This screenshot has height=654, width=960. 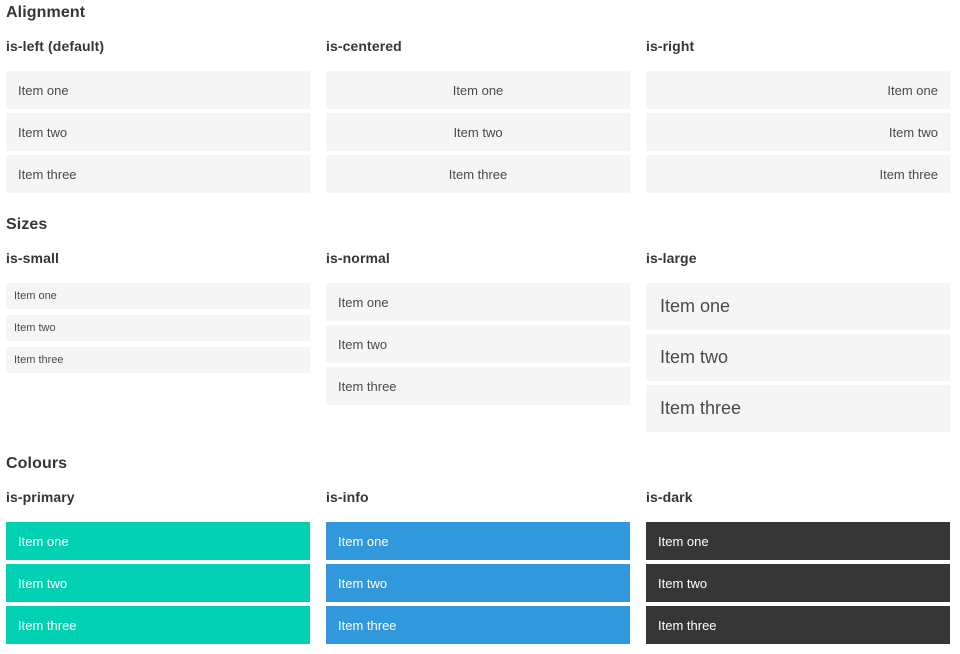 I want to click on section-title: Sizes, so click(x=27, y=224).